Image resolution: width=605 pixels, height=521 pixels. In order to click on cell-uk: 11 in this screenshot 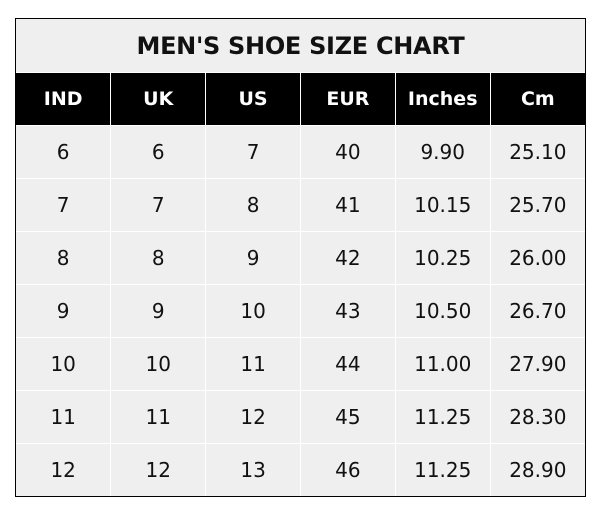, I will do `click(158, 417)`.